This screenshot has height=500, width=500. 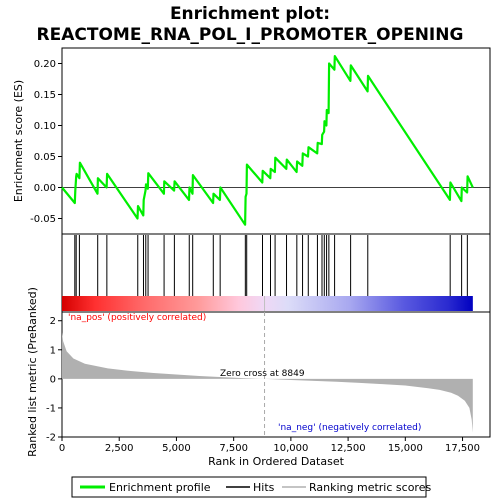 What do you see at coordinates (462, 448) in the screenshot?
I see `x-tick-label: 17,500` at bounding box center [462, 448].